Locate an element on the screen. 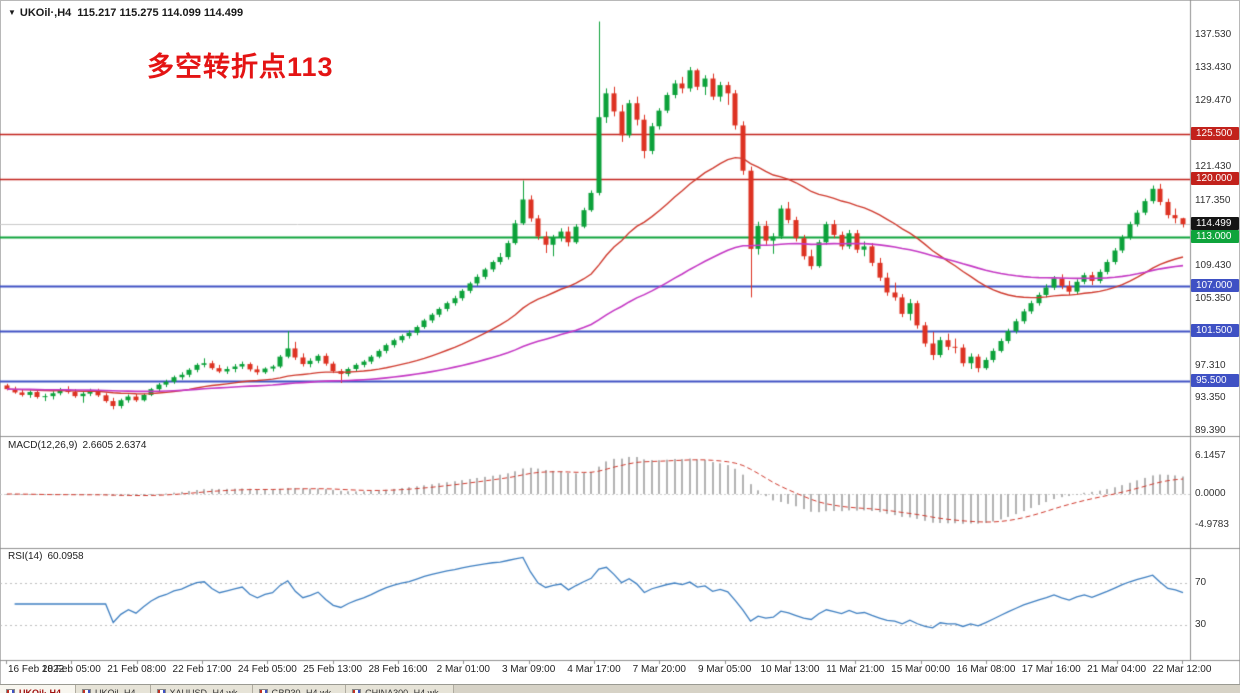  time-axis-label: 7 Mar 20:00 is located at coordinates (659, 669).